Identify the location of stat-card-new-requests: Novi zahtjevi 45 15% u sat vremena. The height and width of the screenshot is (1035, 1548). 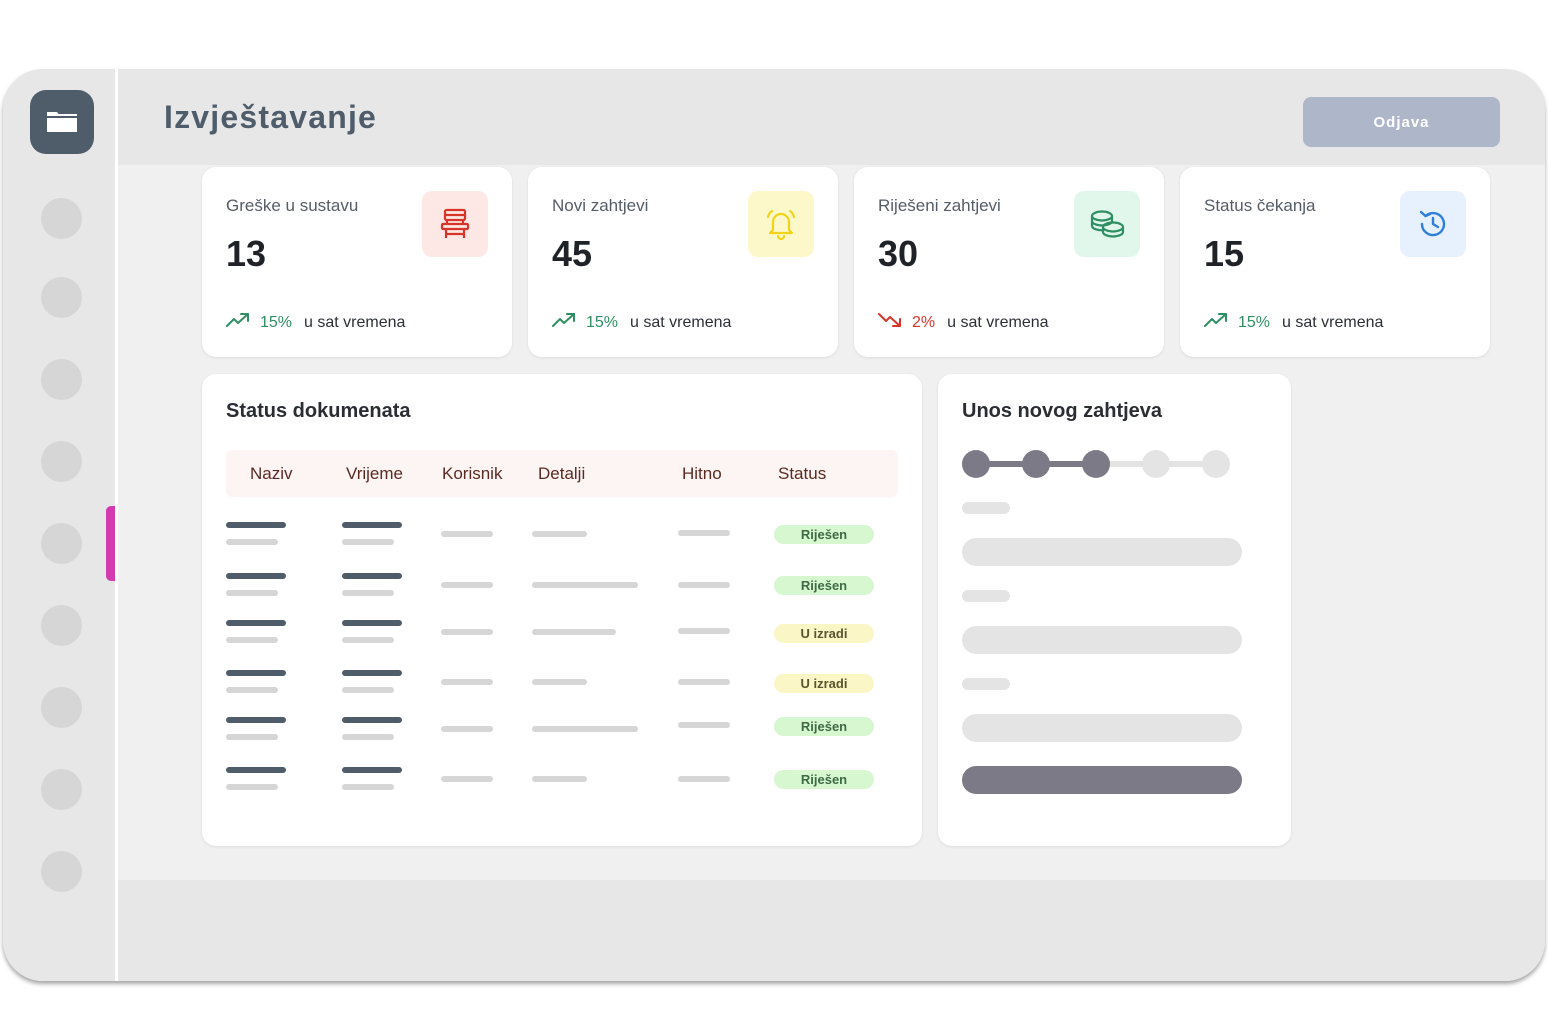
(683, 262).